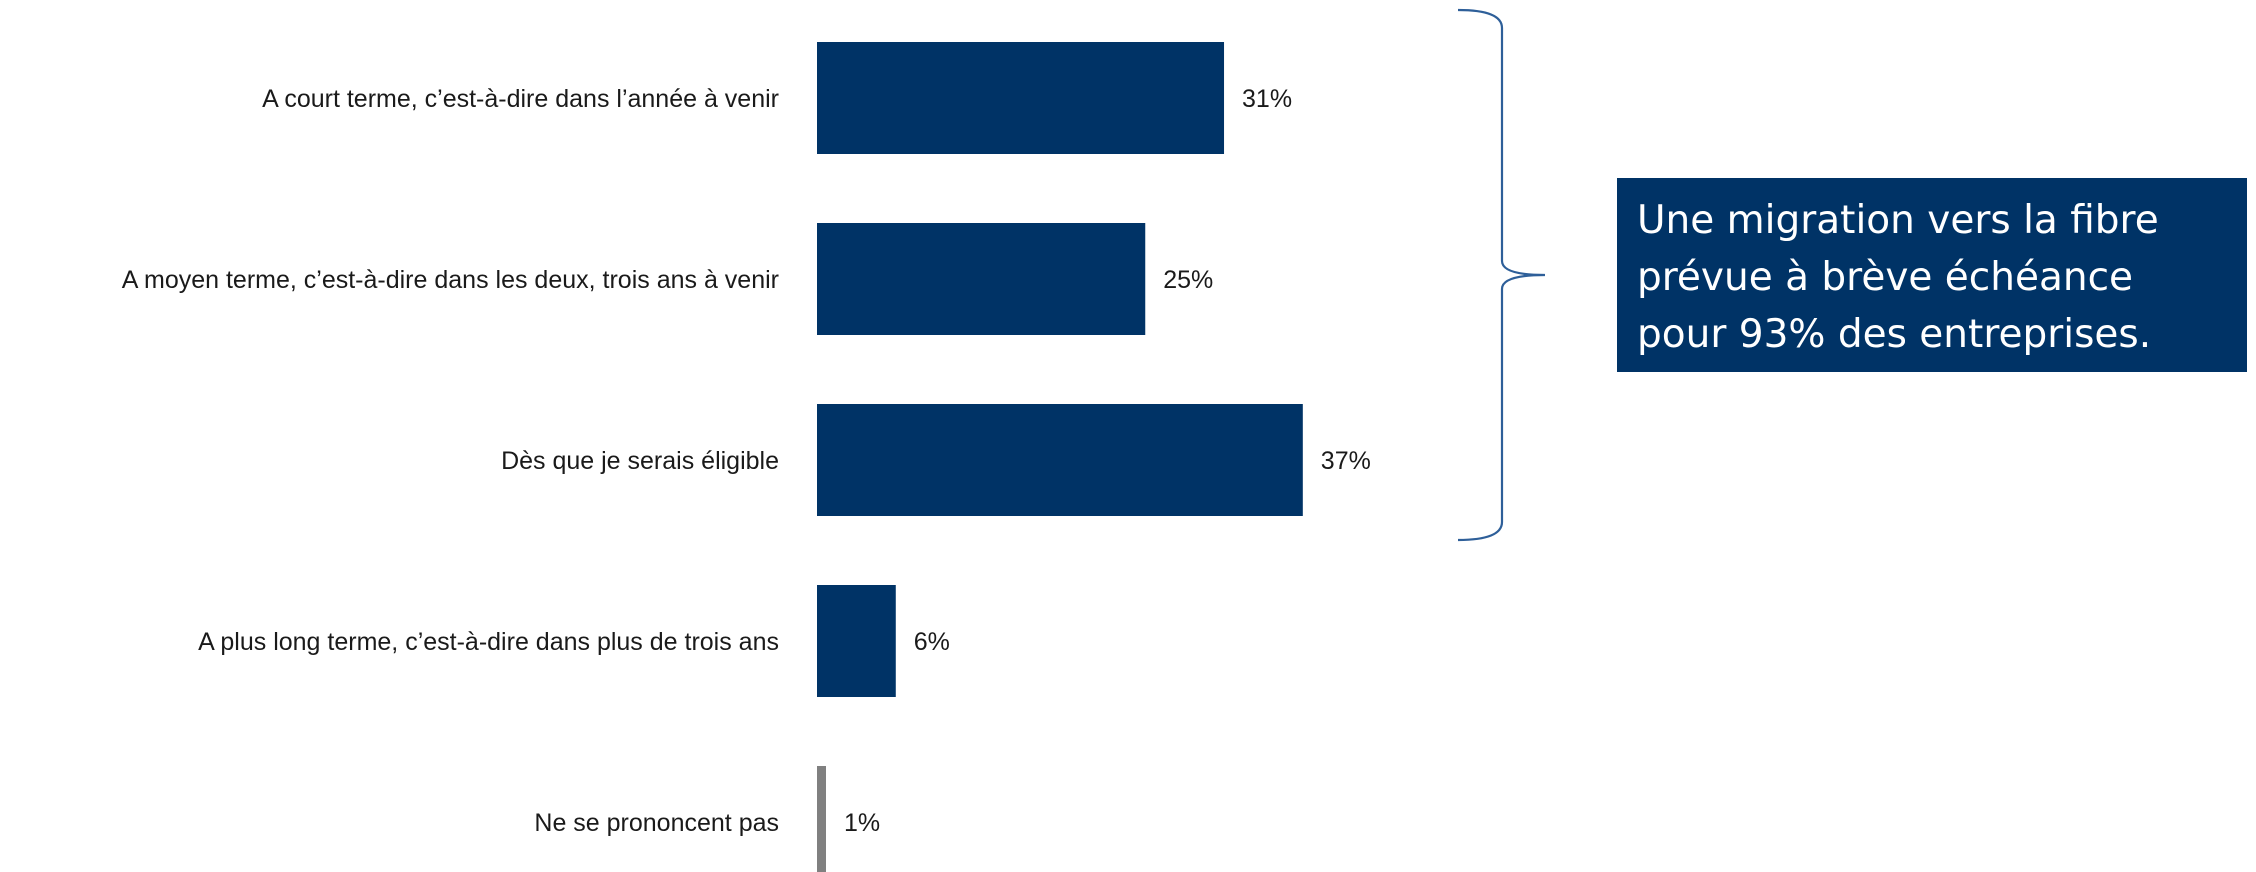 This screenshot has width=2256, height=872. Describe the element at coordinates (1501, 275) in the screenshot. I see `summary-bracket` at that location.